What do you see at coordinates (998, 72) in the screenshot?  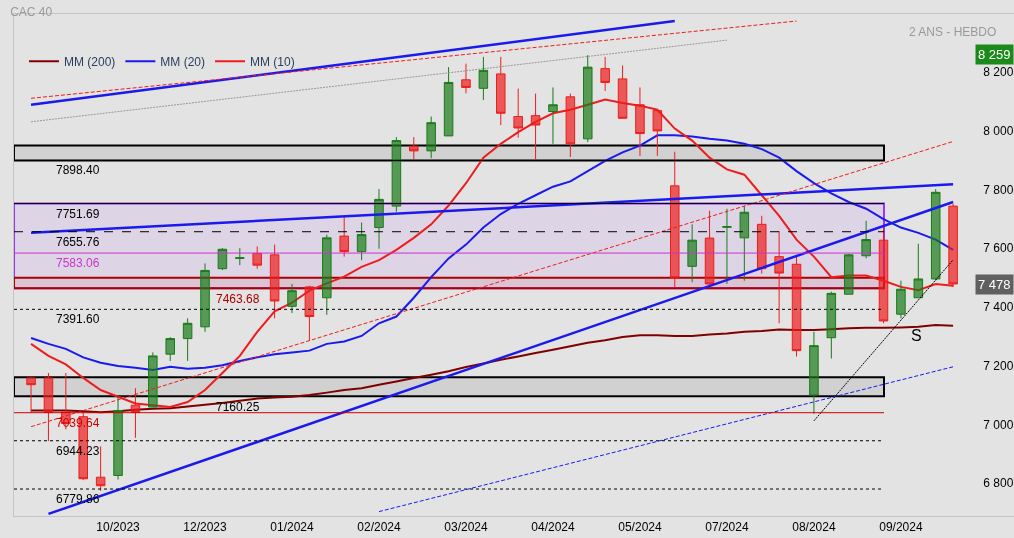 I see `y-tick-label: 8 200` at bounding box center [998, 72].